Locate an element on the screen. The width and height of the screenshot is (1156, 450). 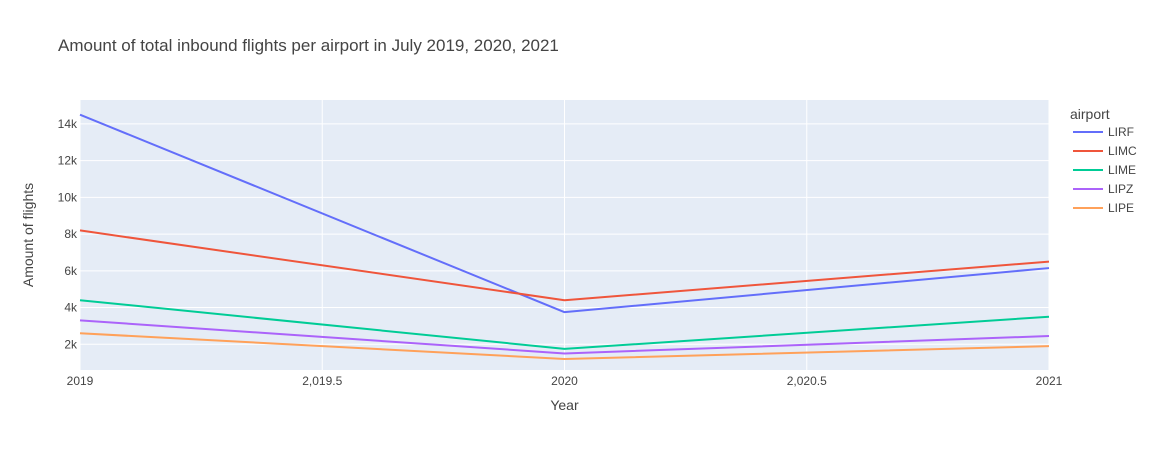
legend-item-limc: LIMC is located at coordinates (1105, 151).